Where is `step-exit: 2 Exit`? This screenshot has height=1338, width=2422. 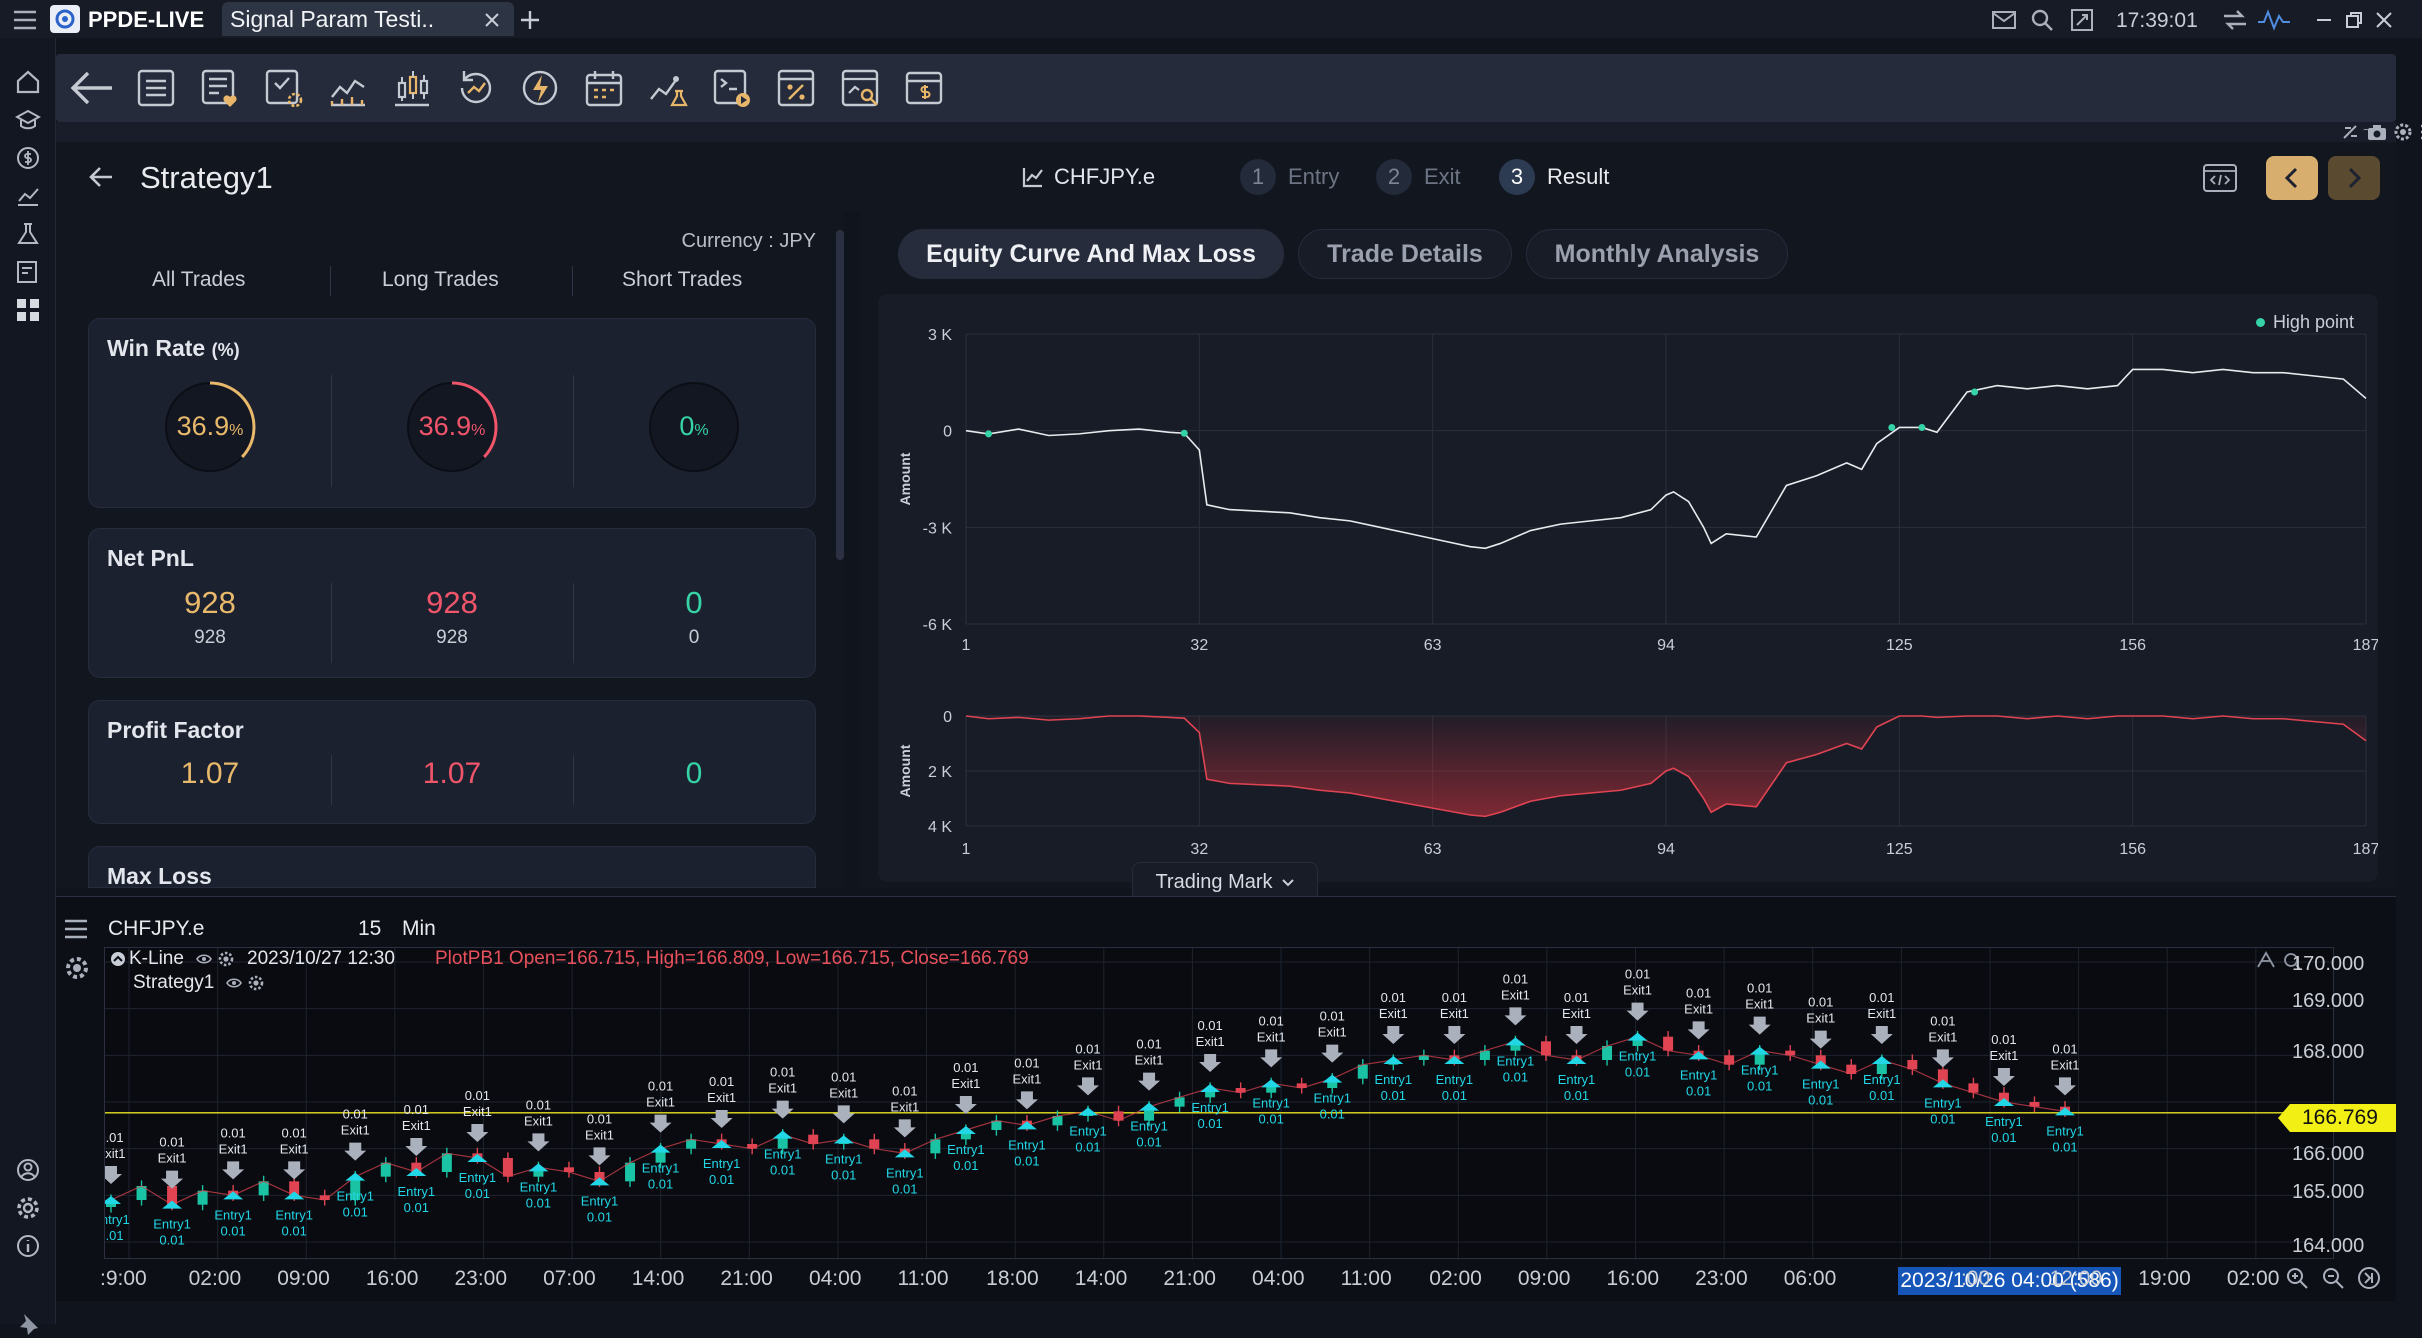 step-exit: 2 Exit is located at coordinates (1418, 177).